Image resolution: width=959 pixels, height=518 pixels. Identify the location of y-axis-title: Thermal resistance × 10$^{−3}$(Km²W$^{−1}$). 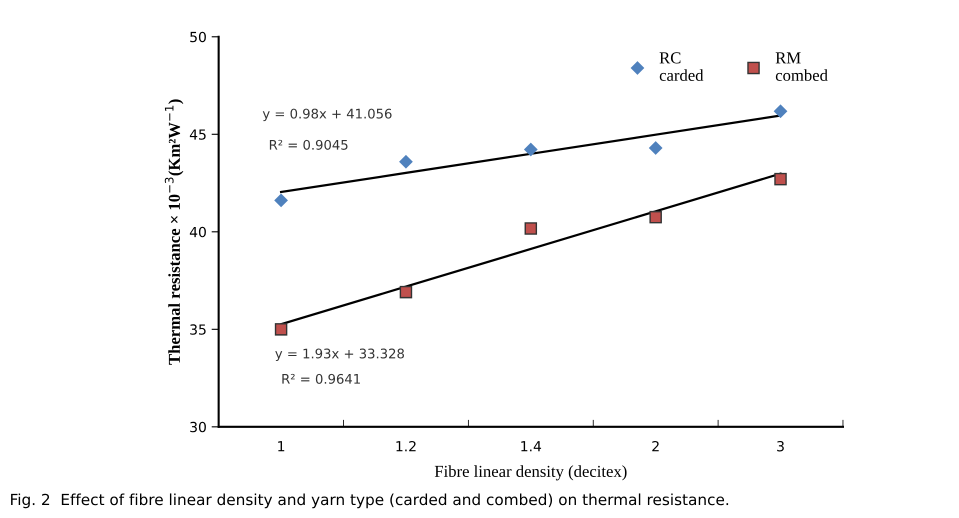
(174, 232).